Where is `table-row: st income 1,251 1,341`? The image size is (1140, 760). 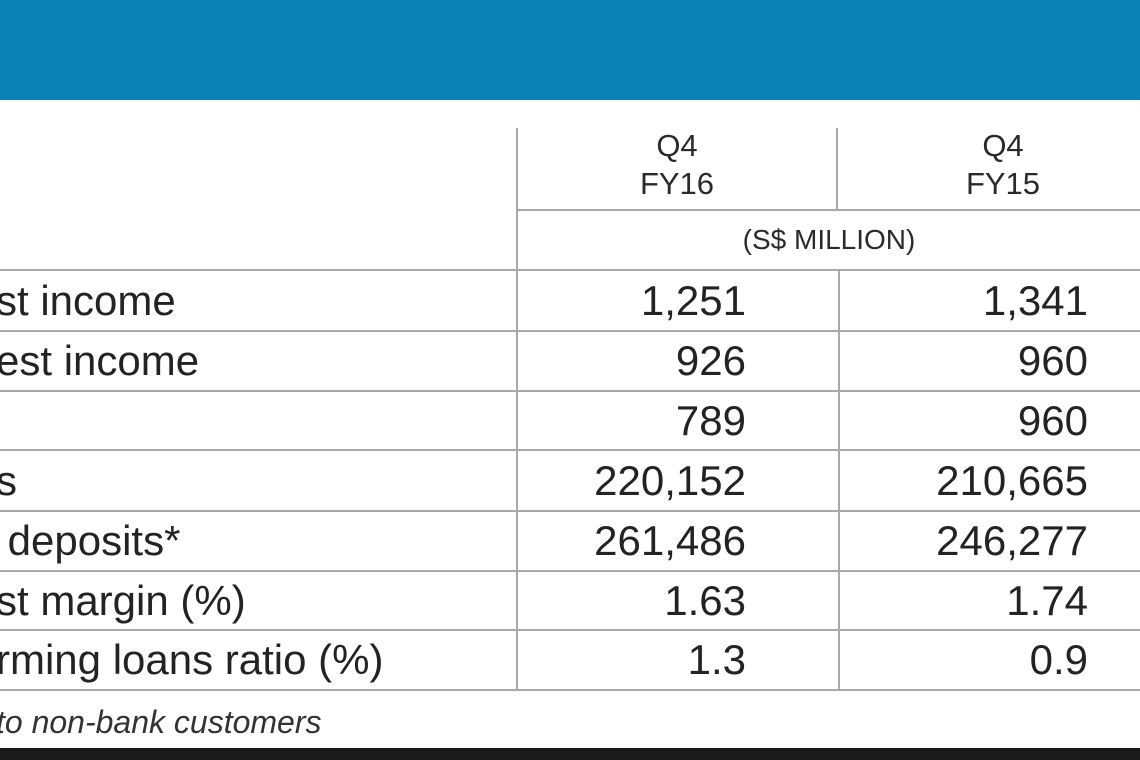
table-row: st income 1,251 1,341 is located at coordinates (570, 301).